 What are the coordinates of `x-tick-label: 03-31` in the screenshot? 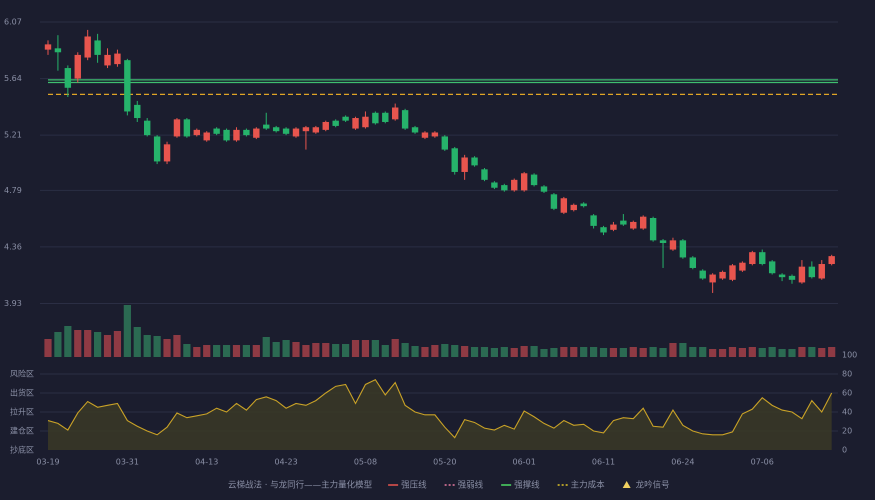 It's located at (127, 462).